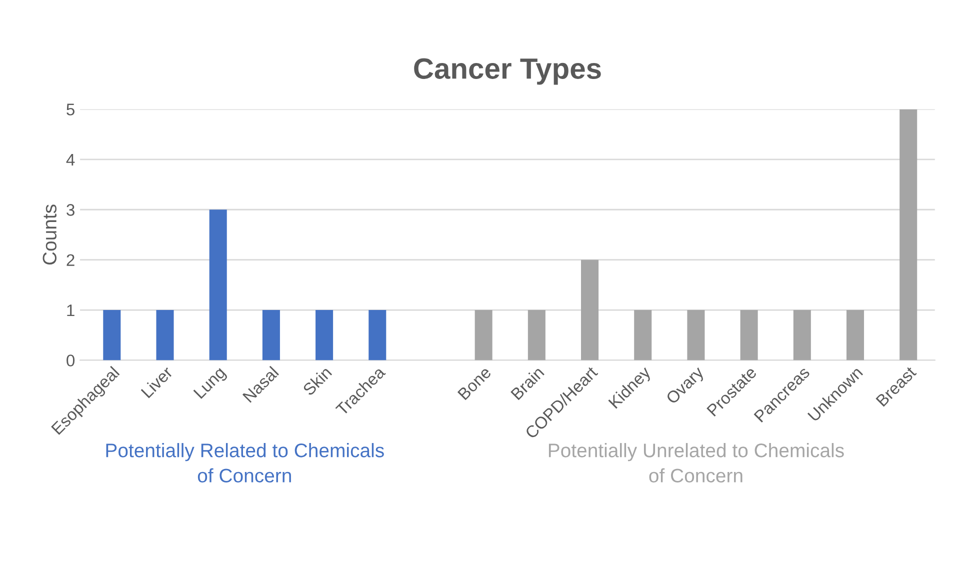 The height and width of the screenshot is (581, 953). I want to click on y-axis-title: Counts, so click(49, 234).